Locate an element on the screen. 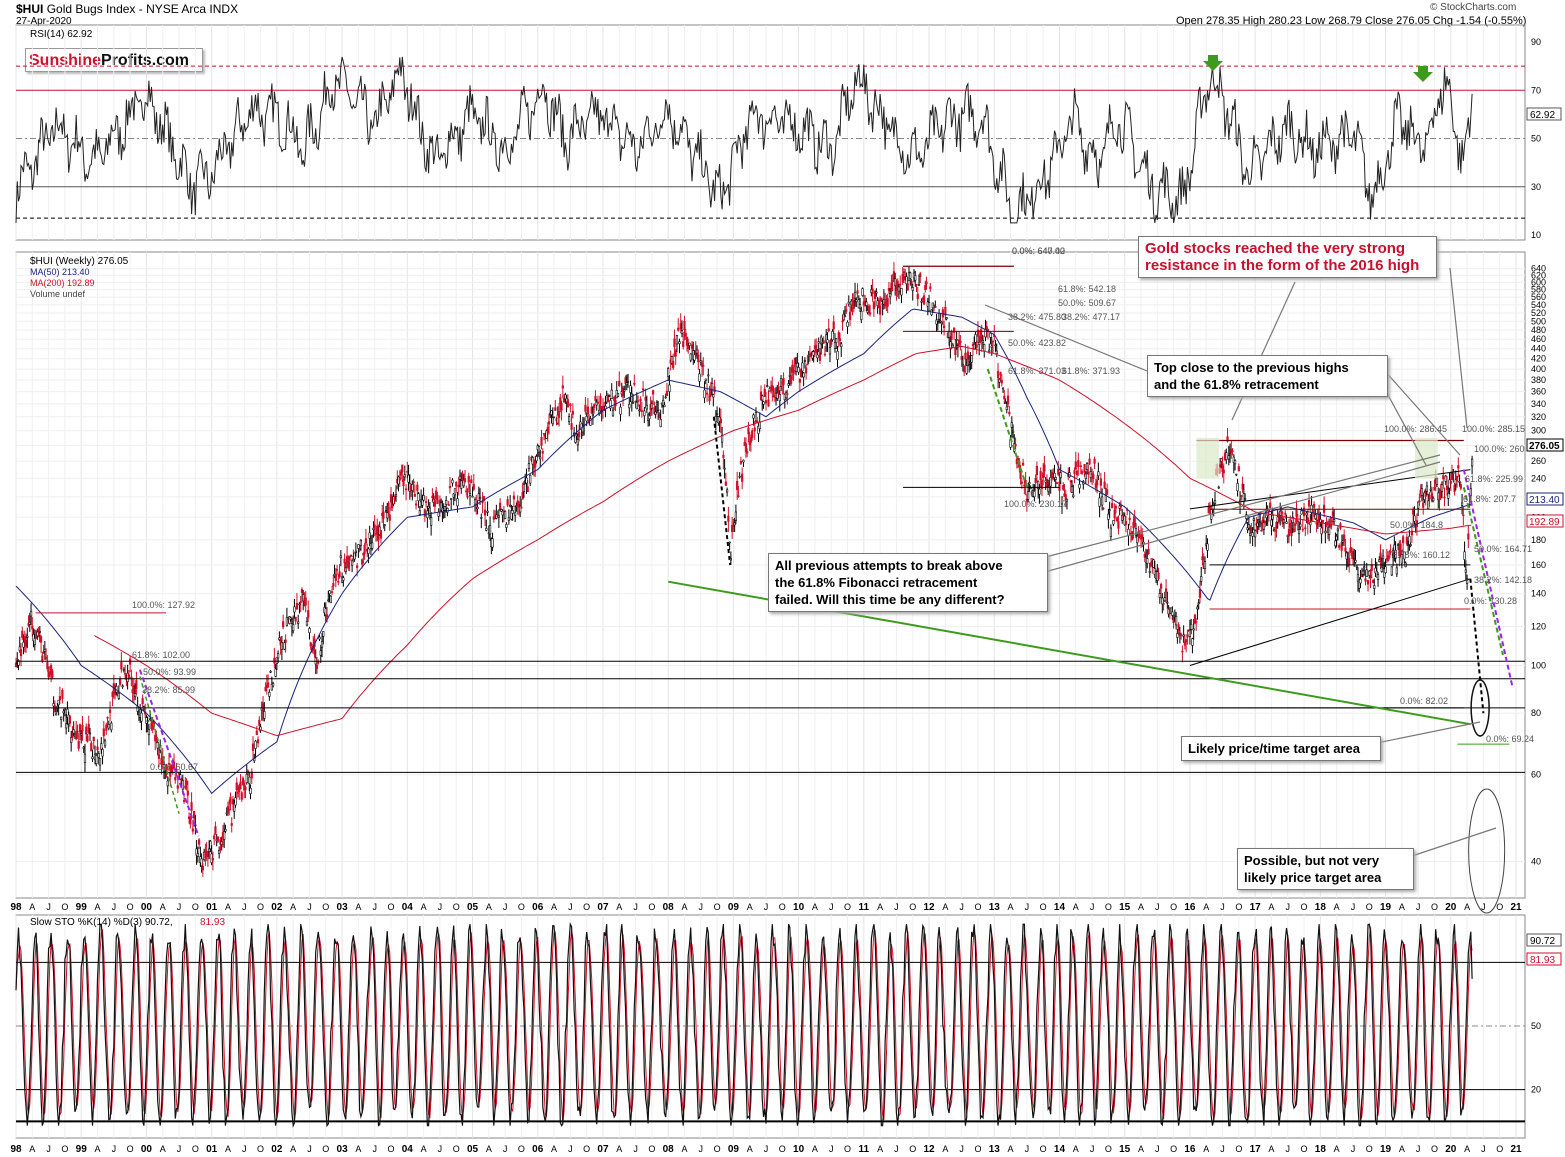 This screenshot has width=1565, height=1157. fib-label: 61.8%: 371.93 is located at coordinates (1091, 371).